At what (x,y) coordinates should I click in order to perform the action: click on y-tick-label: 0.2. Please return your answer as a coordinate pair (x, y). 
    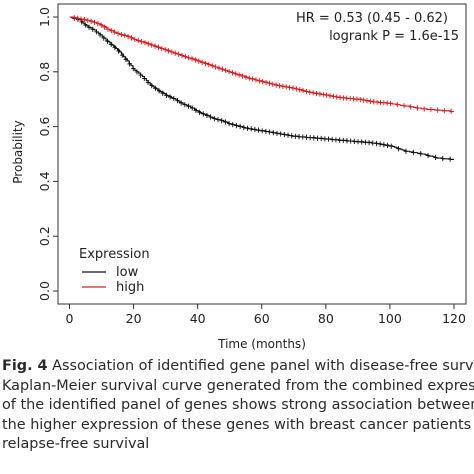
    Looking at the image, I should click on (44, 236).